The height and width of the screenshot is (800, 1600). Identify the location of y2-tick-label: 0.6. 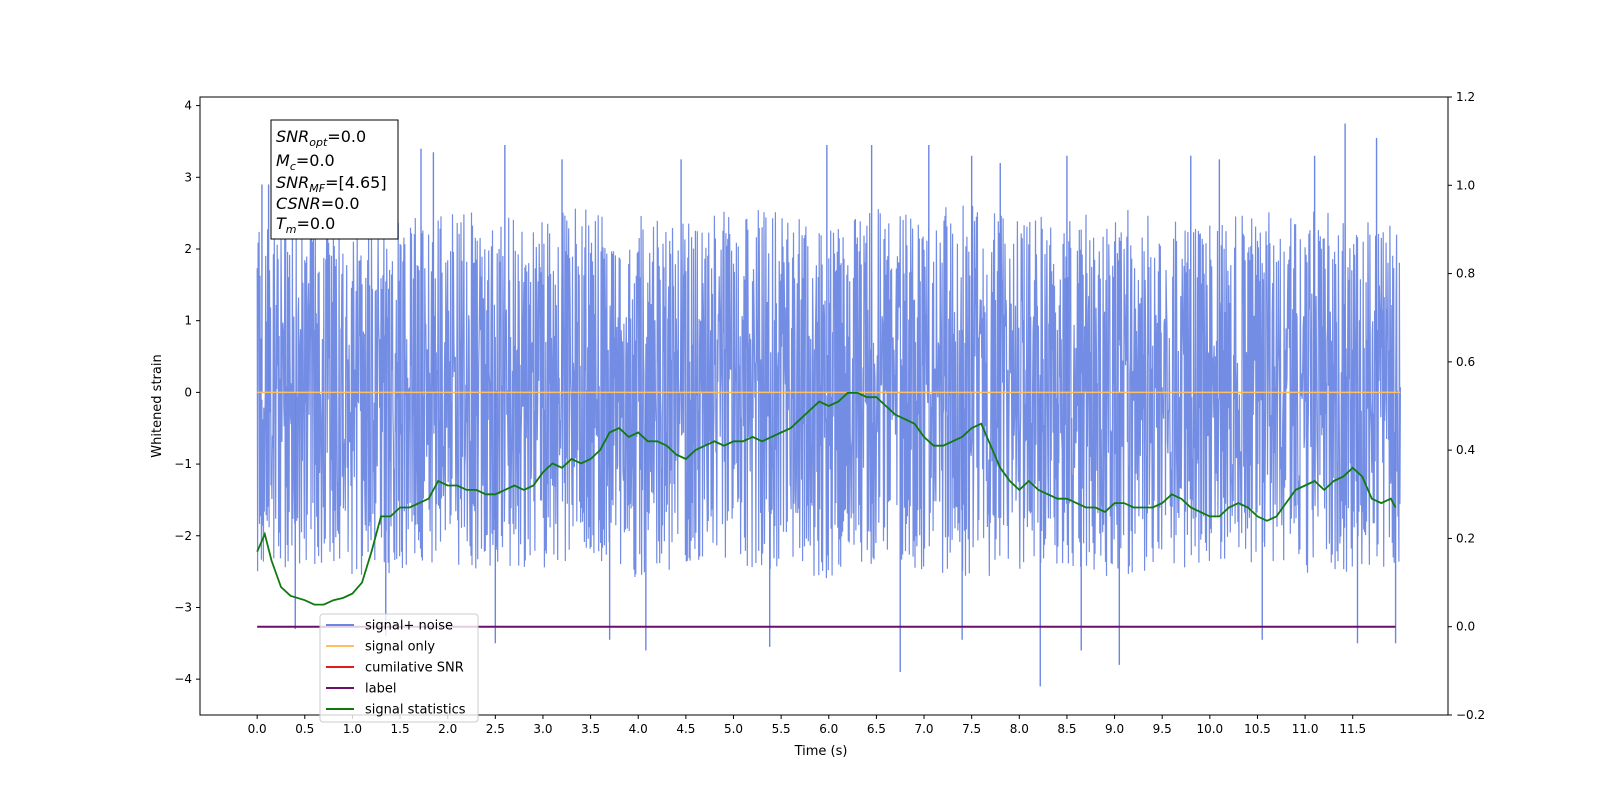
(1465, 362).